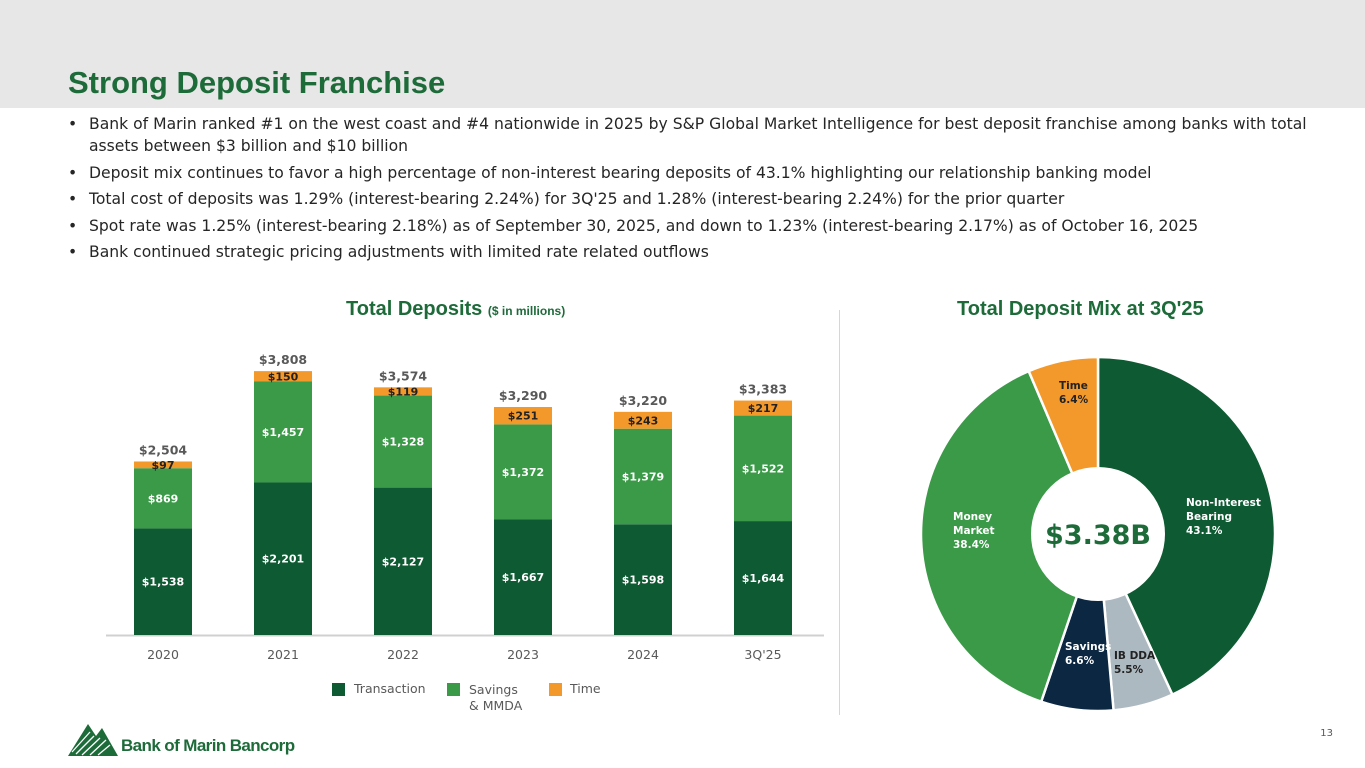  Describe the element at coordinates (496, 705) in the screenshot. I see `legend-label-savings-line2: & MMDA` at that location.